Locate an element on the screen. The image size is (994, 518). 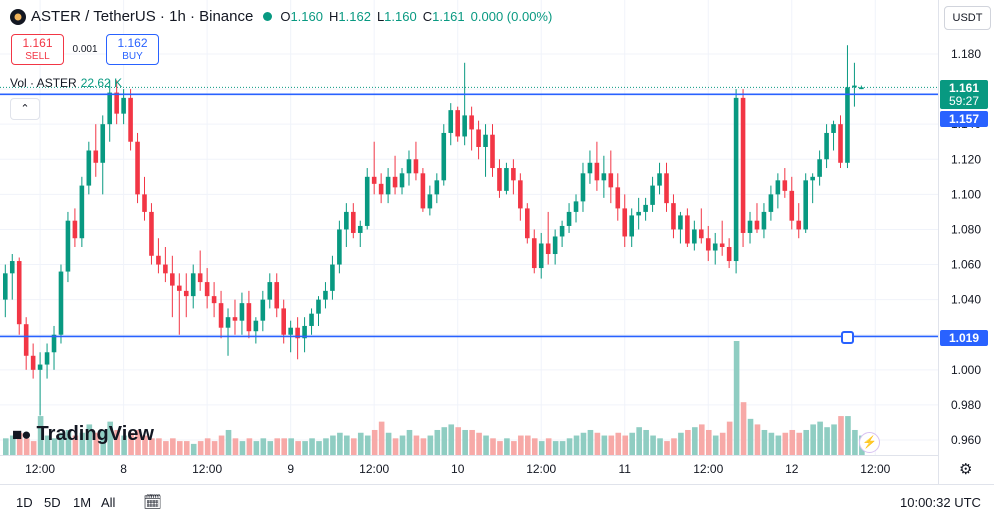
price-label-line-upper: 1.157 is located at coordinates (964, 119).